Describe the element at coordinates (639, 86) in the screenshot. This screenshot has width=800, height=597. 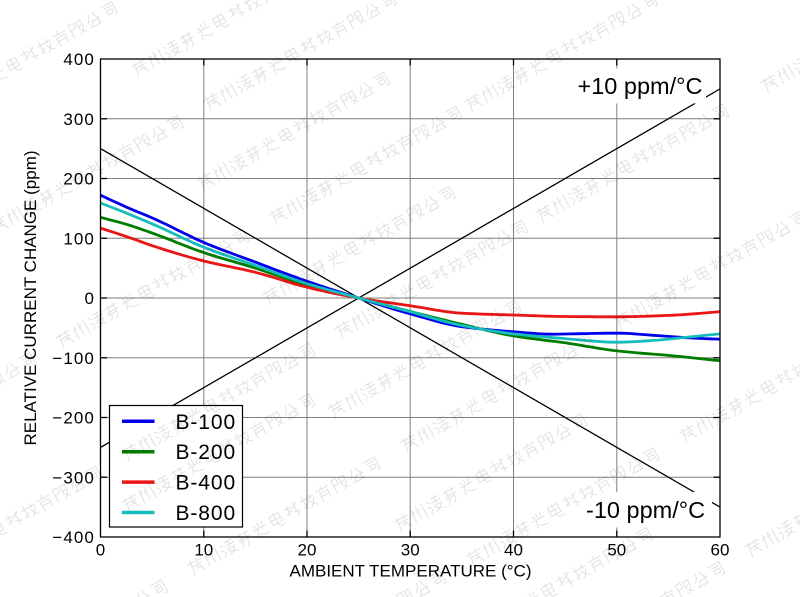
I see `svg-text: +10 ppm/°C` at that location.